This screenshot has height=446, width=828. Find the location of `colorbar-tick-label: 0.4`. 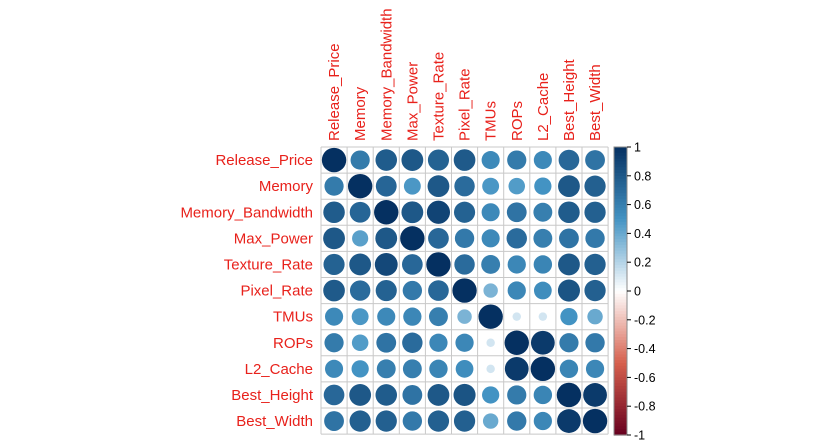

colorbar-tick-label: 0.4 is located at coordinates (642, 234).